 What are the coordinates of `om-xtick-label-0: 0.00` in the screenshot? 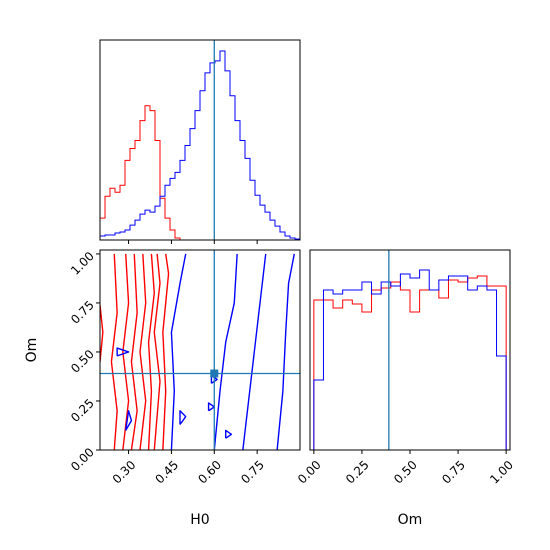 It's located at (309, 472).